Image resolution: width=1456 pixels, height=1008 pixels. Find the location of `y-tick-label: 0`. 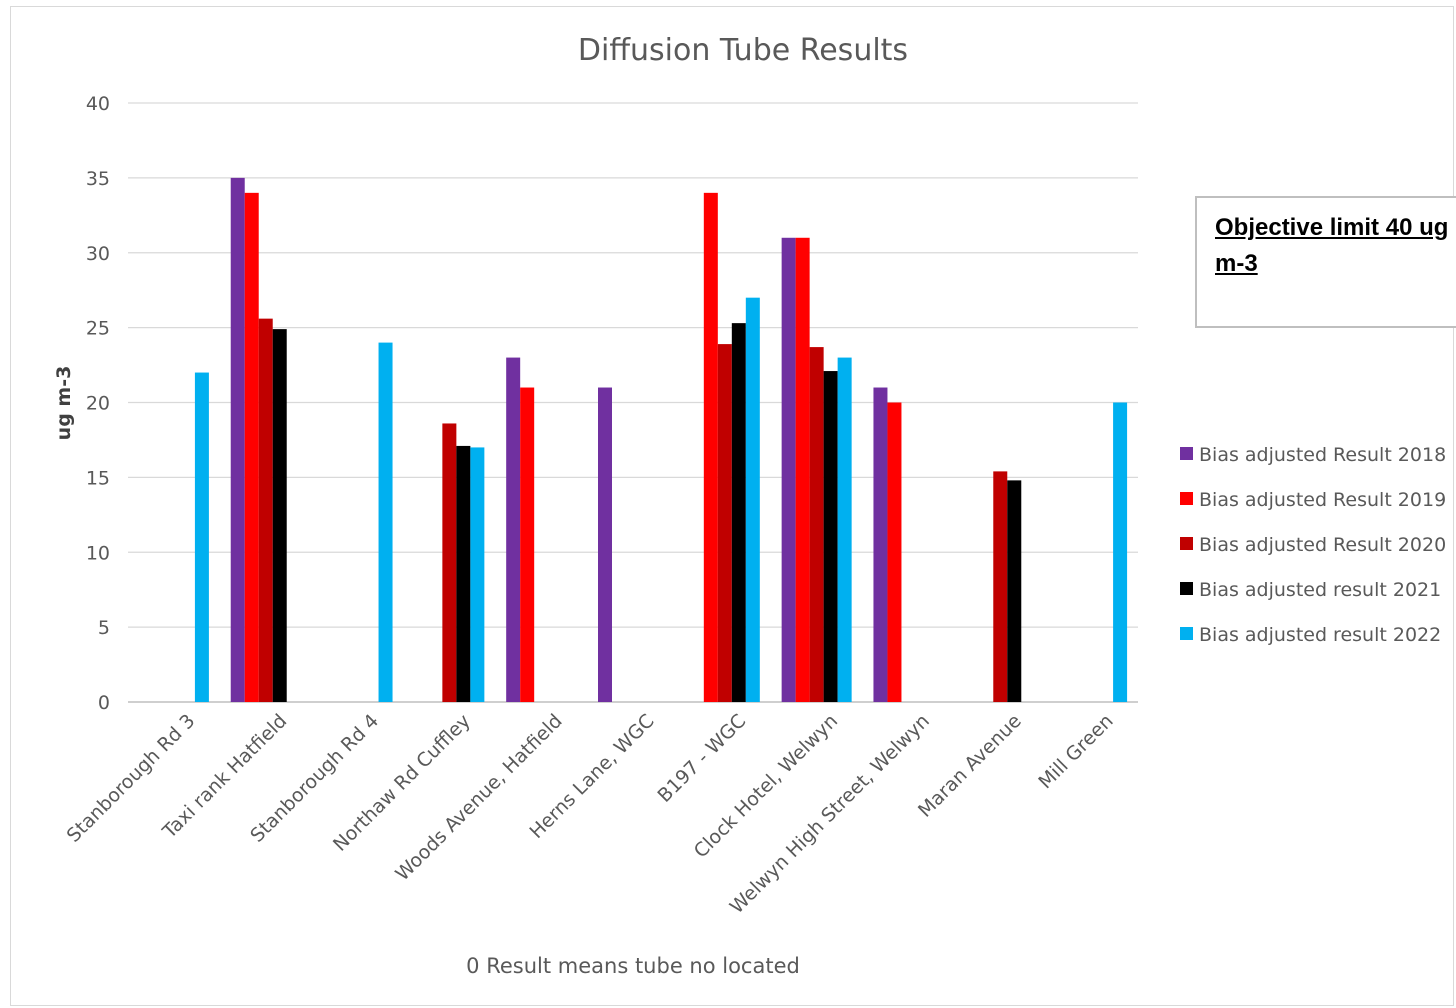

y-tick-label: 0 is located at coordinates (104, 703).